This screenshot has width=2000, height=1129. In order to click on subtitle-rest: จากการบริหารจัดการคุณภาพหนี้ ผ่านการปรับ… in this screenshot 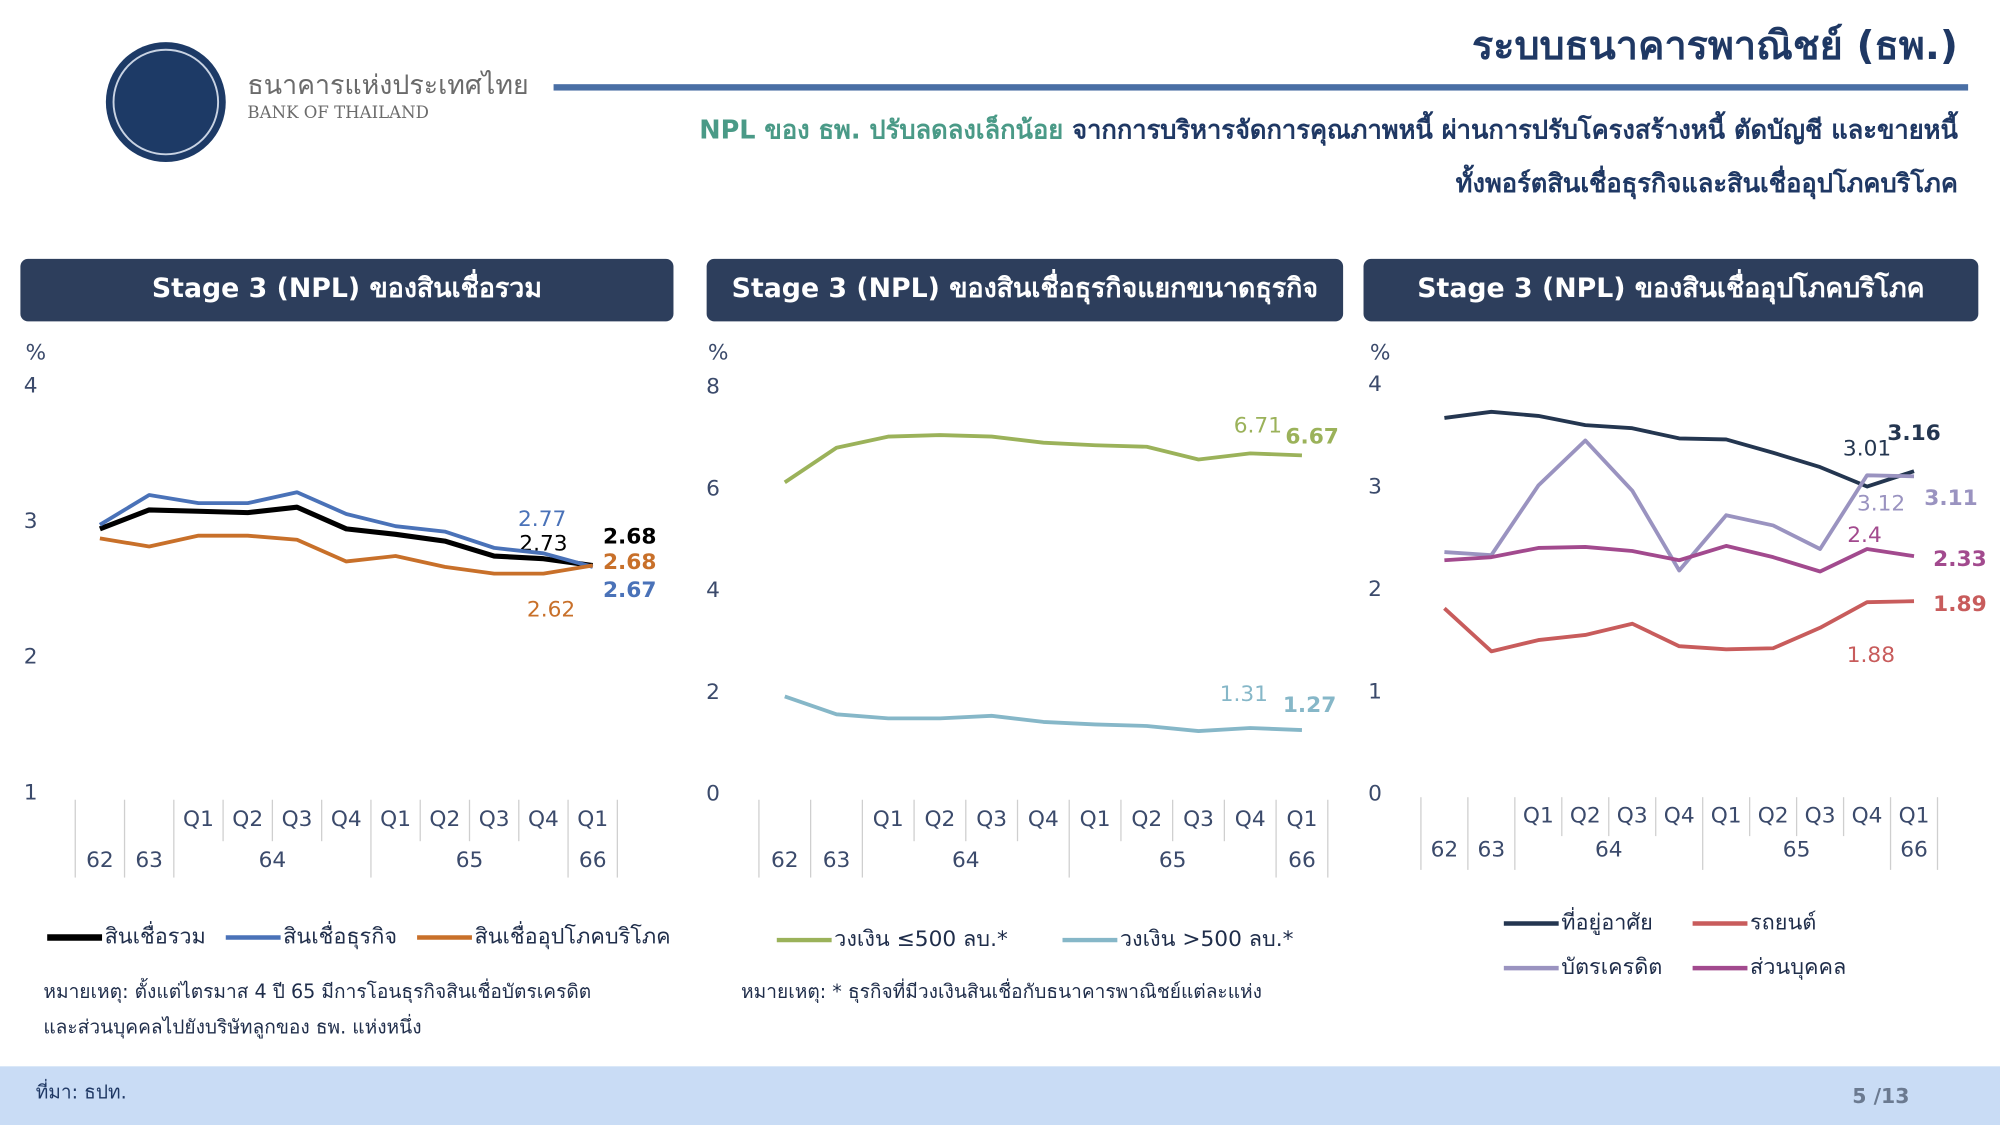, I will do `click(1511, 128)`.